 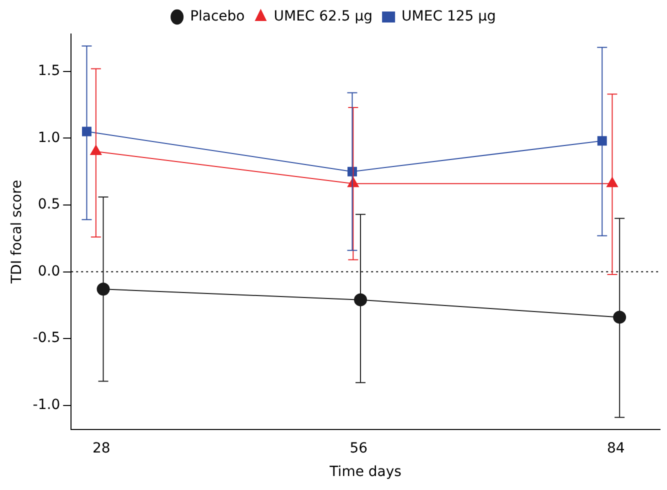 What do you see at coordinates (101, 448) in the screenshot?
I see `x-tick-label: 28` at bounding box center [101, 448].